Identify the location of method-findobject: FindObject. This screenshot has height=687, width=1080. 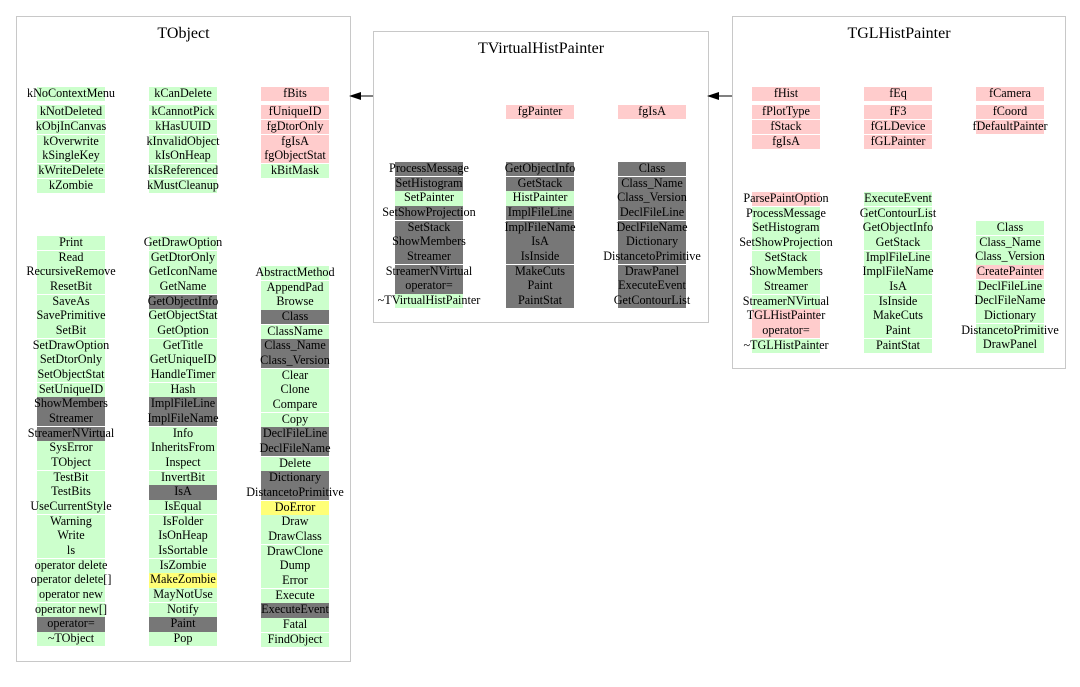
(295, 639).